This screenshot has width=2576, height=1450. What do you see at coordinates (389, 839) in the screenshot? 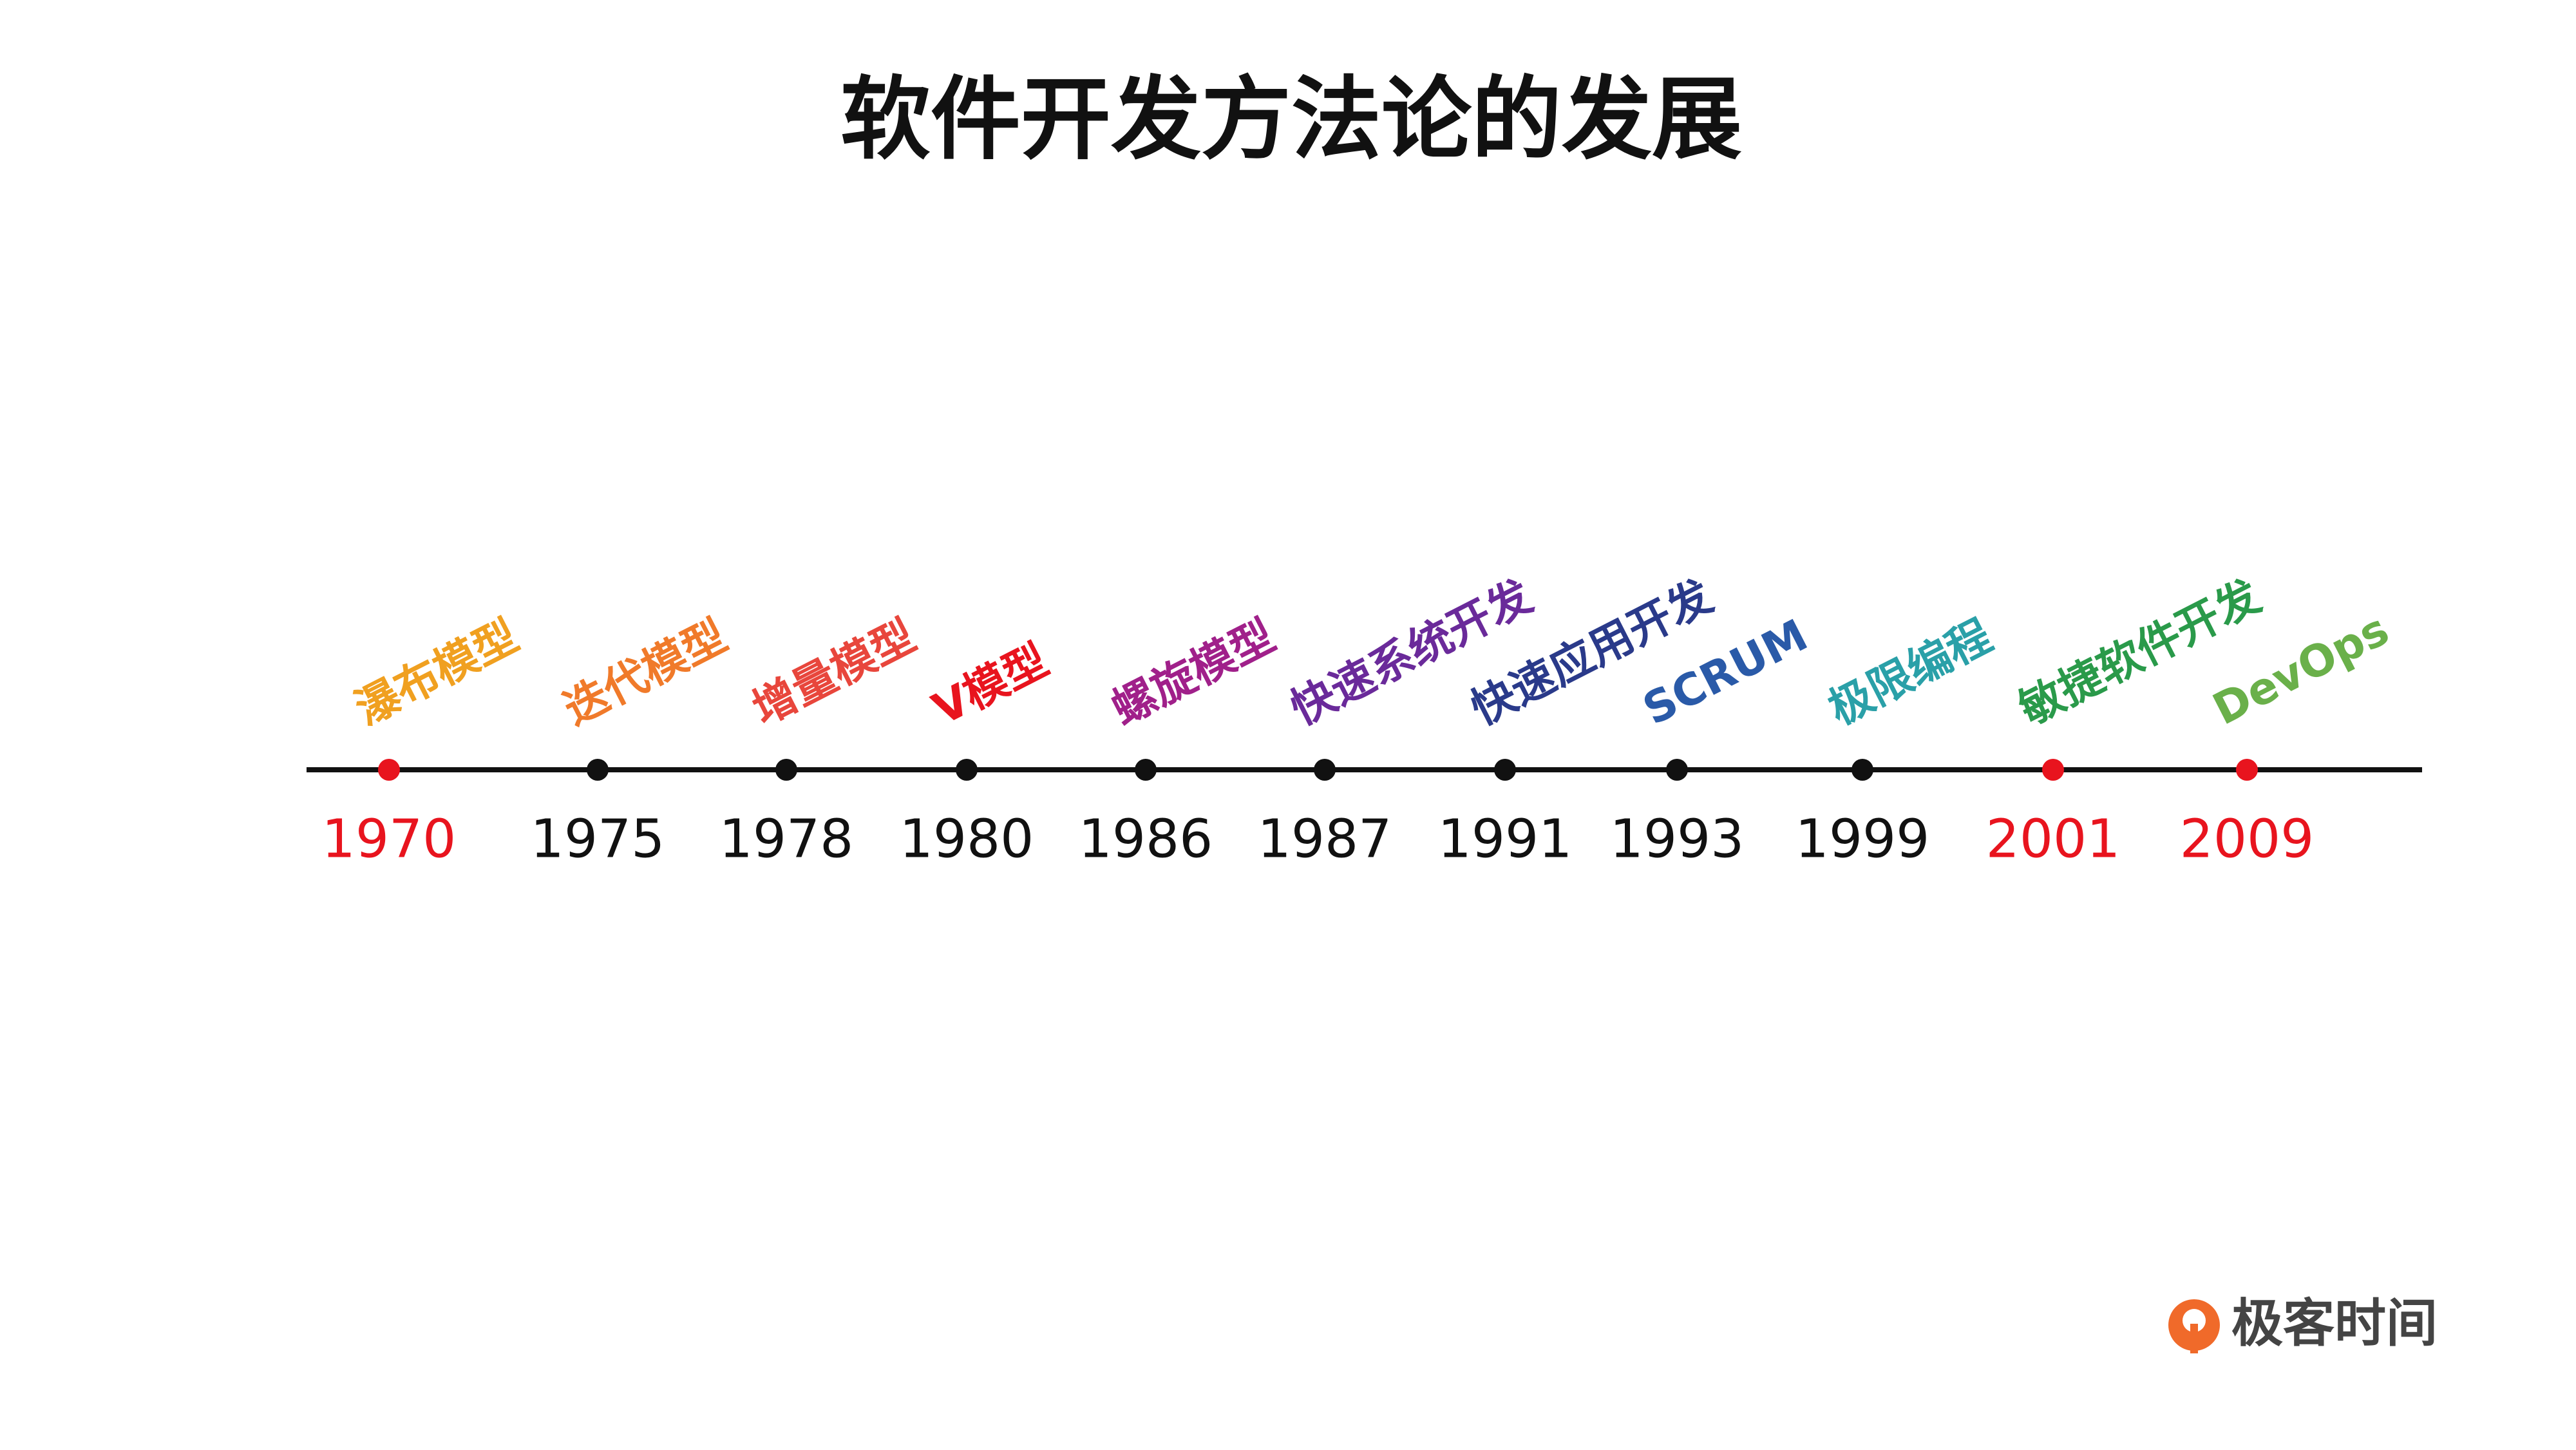
I see `event-year: 1970` at bounding box center [389, 839].